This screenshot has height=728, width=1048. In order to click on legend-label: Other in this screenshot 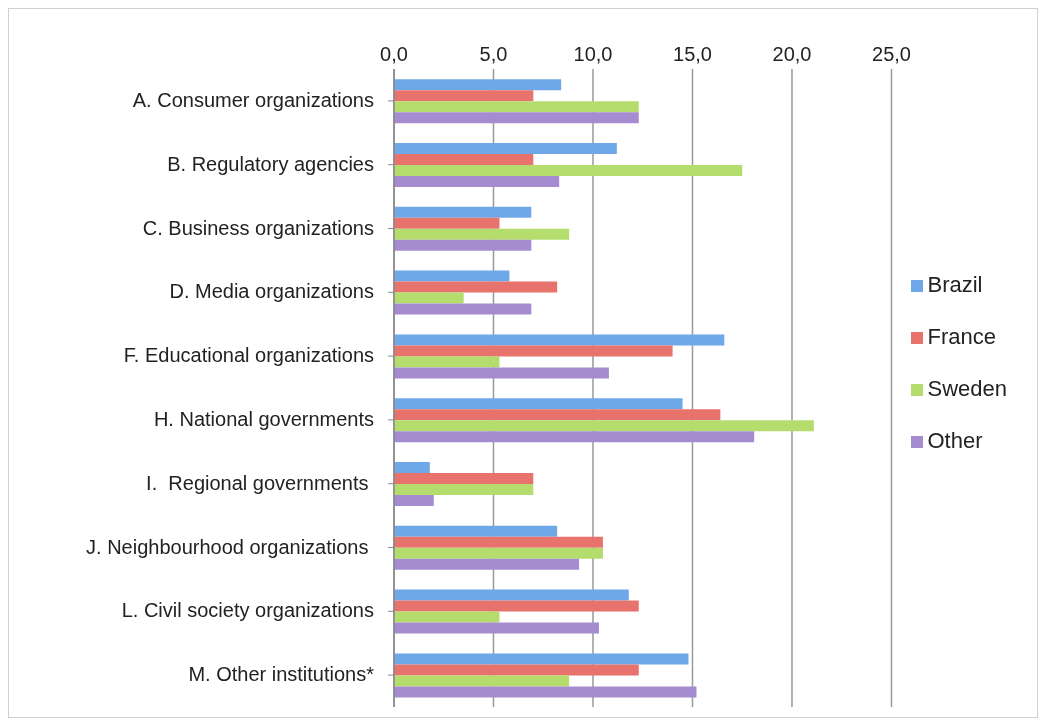, I will do `click(955, 440)`.